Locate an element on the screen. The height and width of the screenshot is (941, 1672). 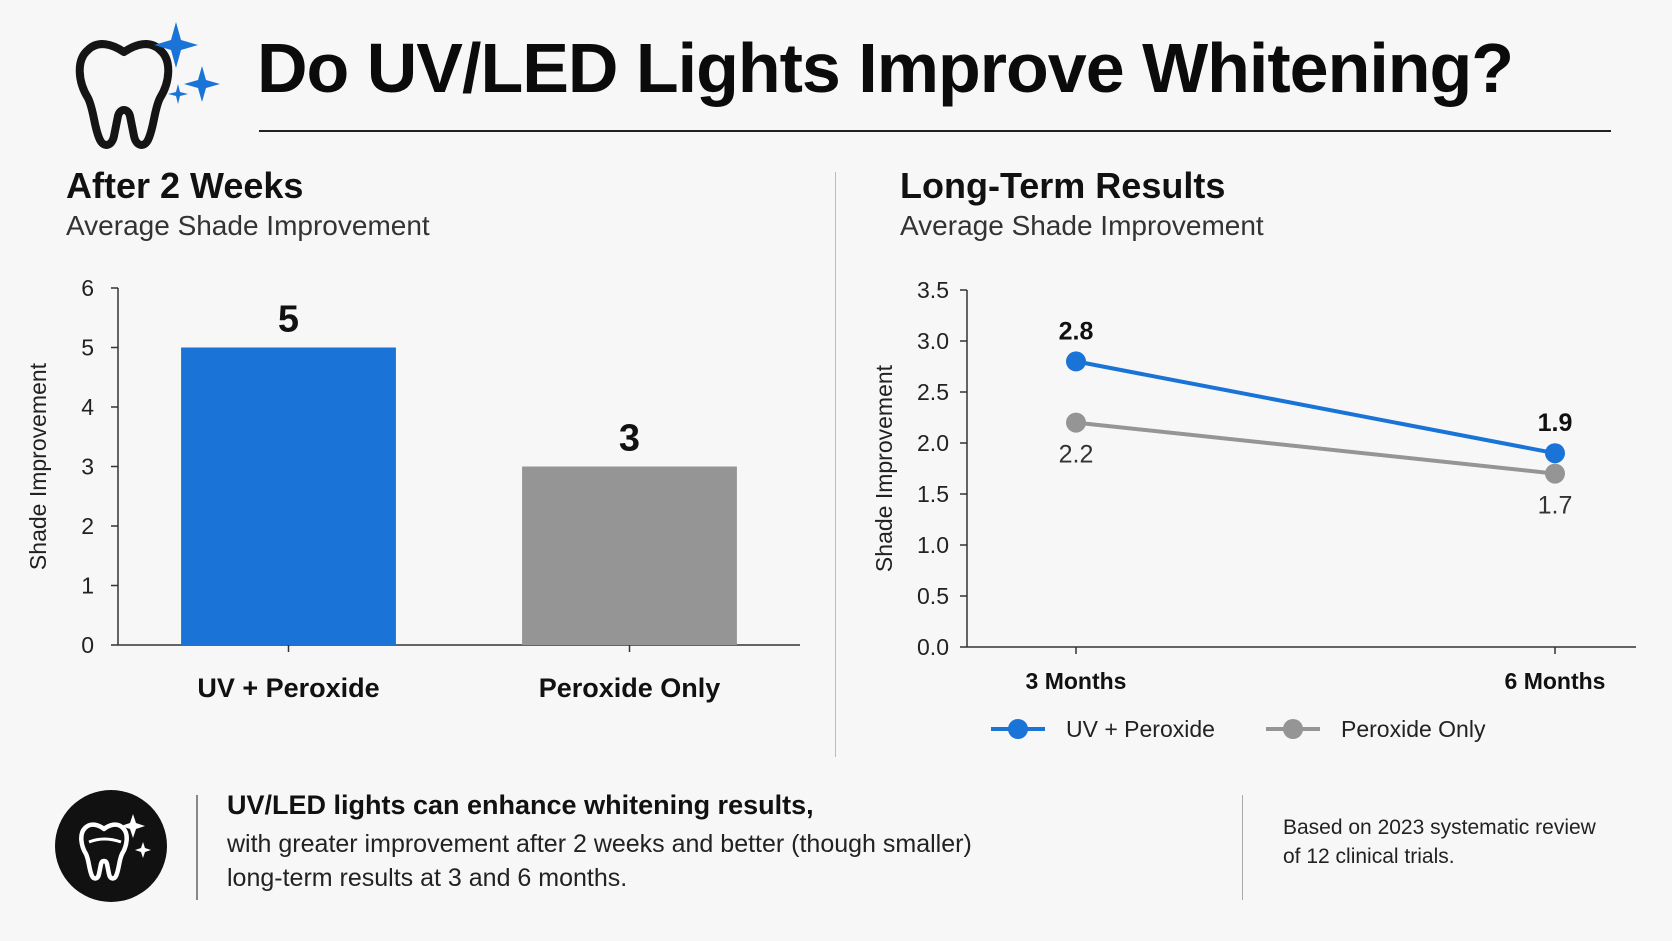
legend-label: UV + Peroxide is located at coordinates (1140, 729).